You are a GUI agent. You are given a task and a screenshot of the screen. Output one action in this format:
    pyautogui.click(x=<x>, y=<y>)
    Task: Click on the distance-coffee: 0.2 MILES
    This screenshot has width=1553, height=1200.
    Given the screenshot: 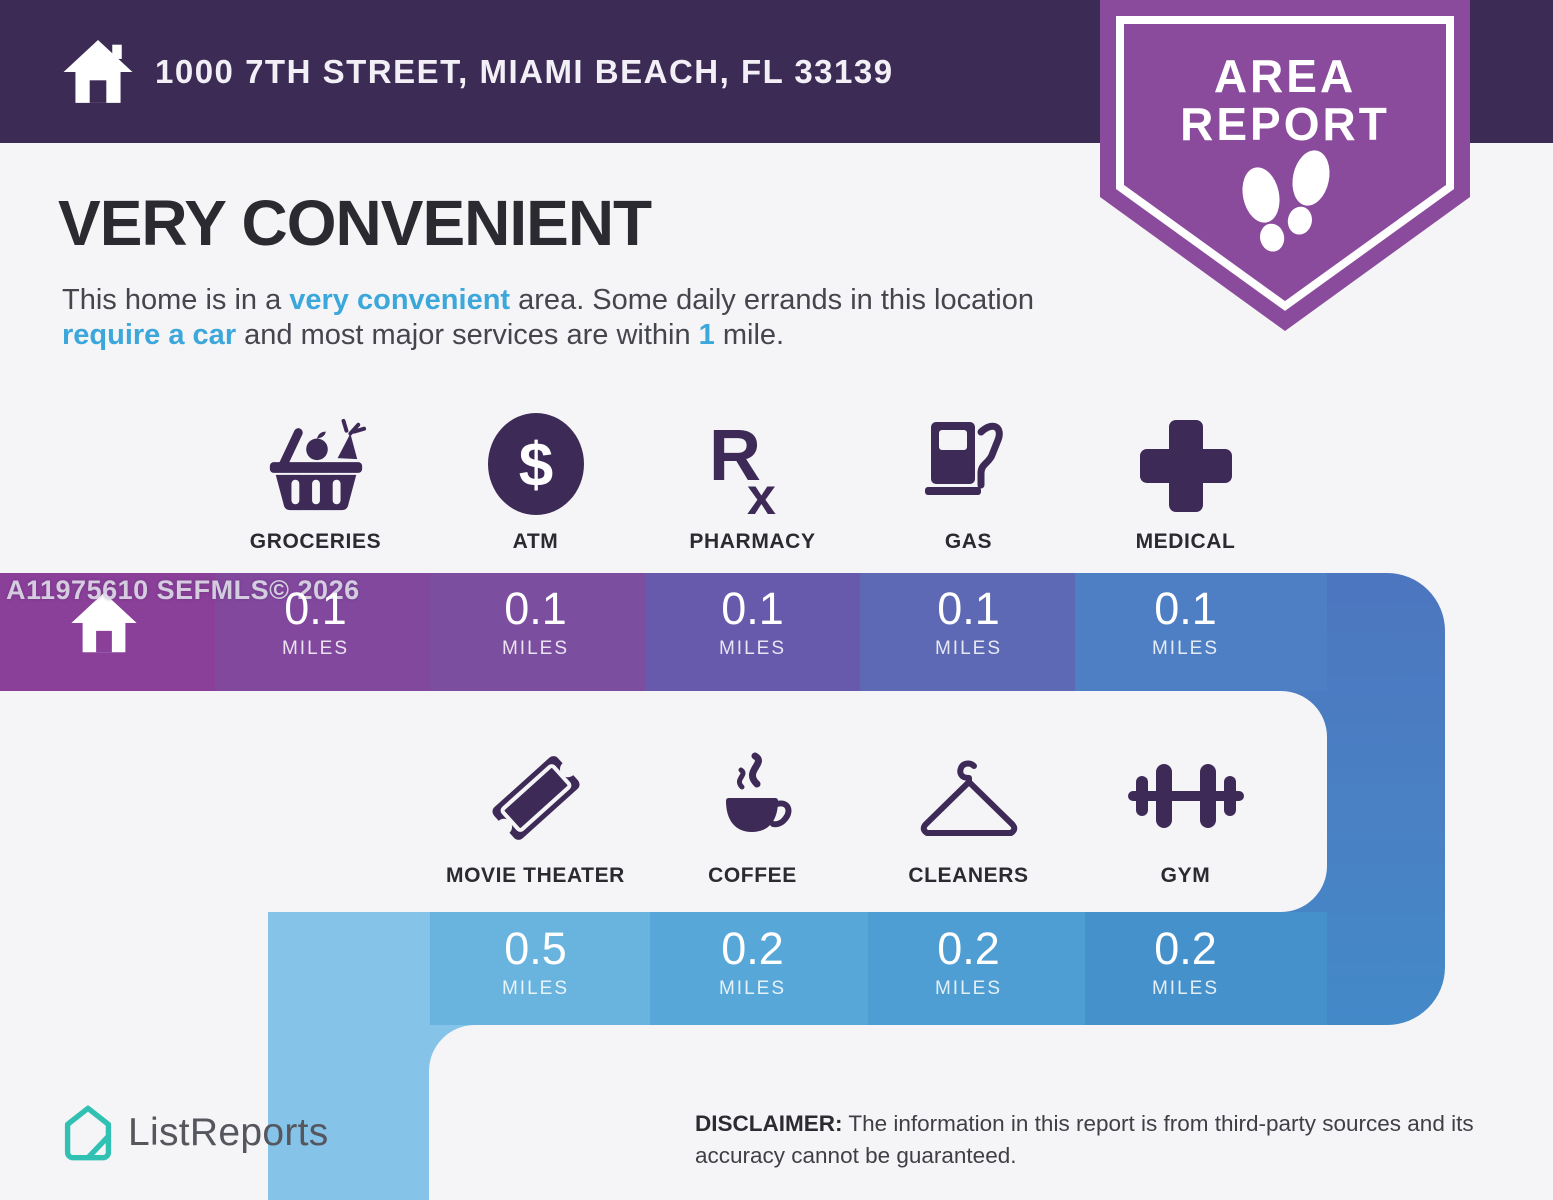 What is the action you would take?
    pyautogui.click(x=752, y=963)
    